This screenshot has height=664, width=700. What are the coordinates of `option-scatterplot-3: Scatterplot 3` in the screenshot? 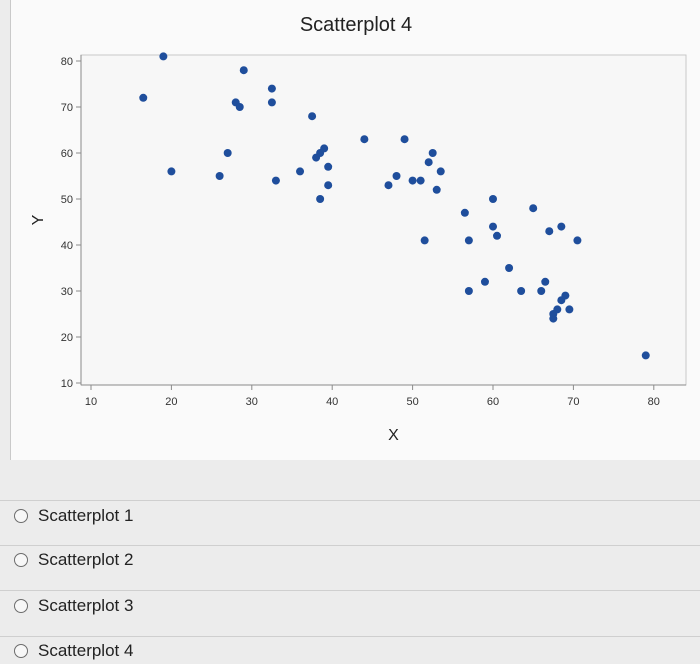 It's located at (73, 606).